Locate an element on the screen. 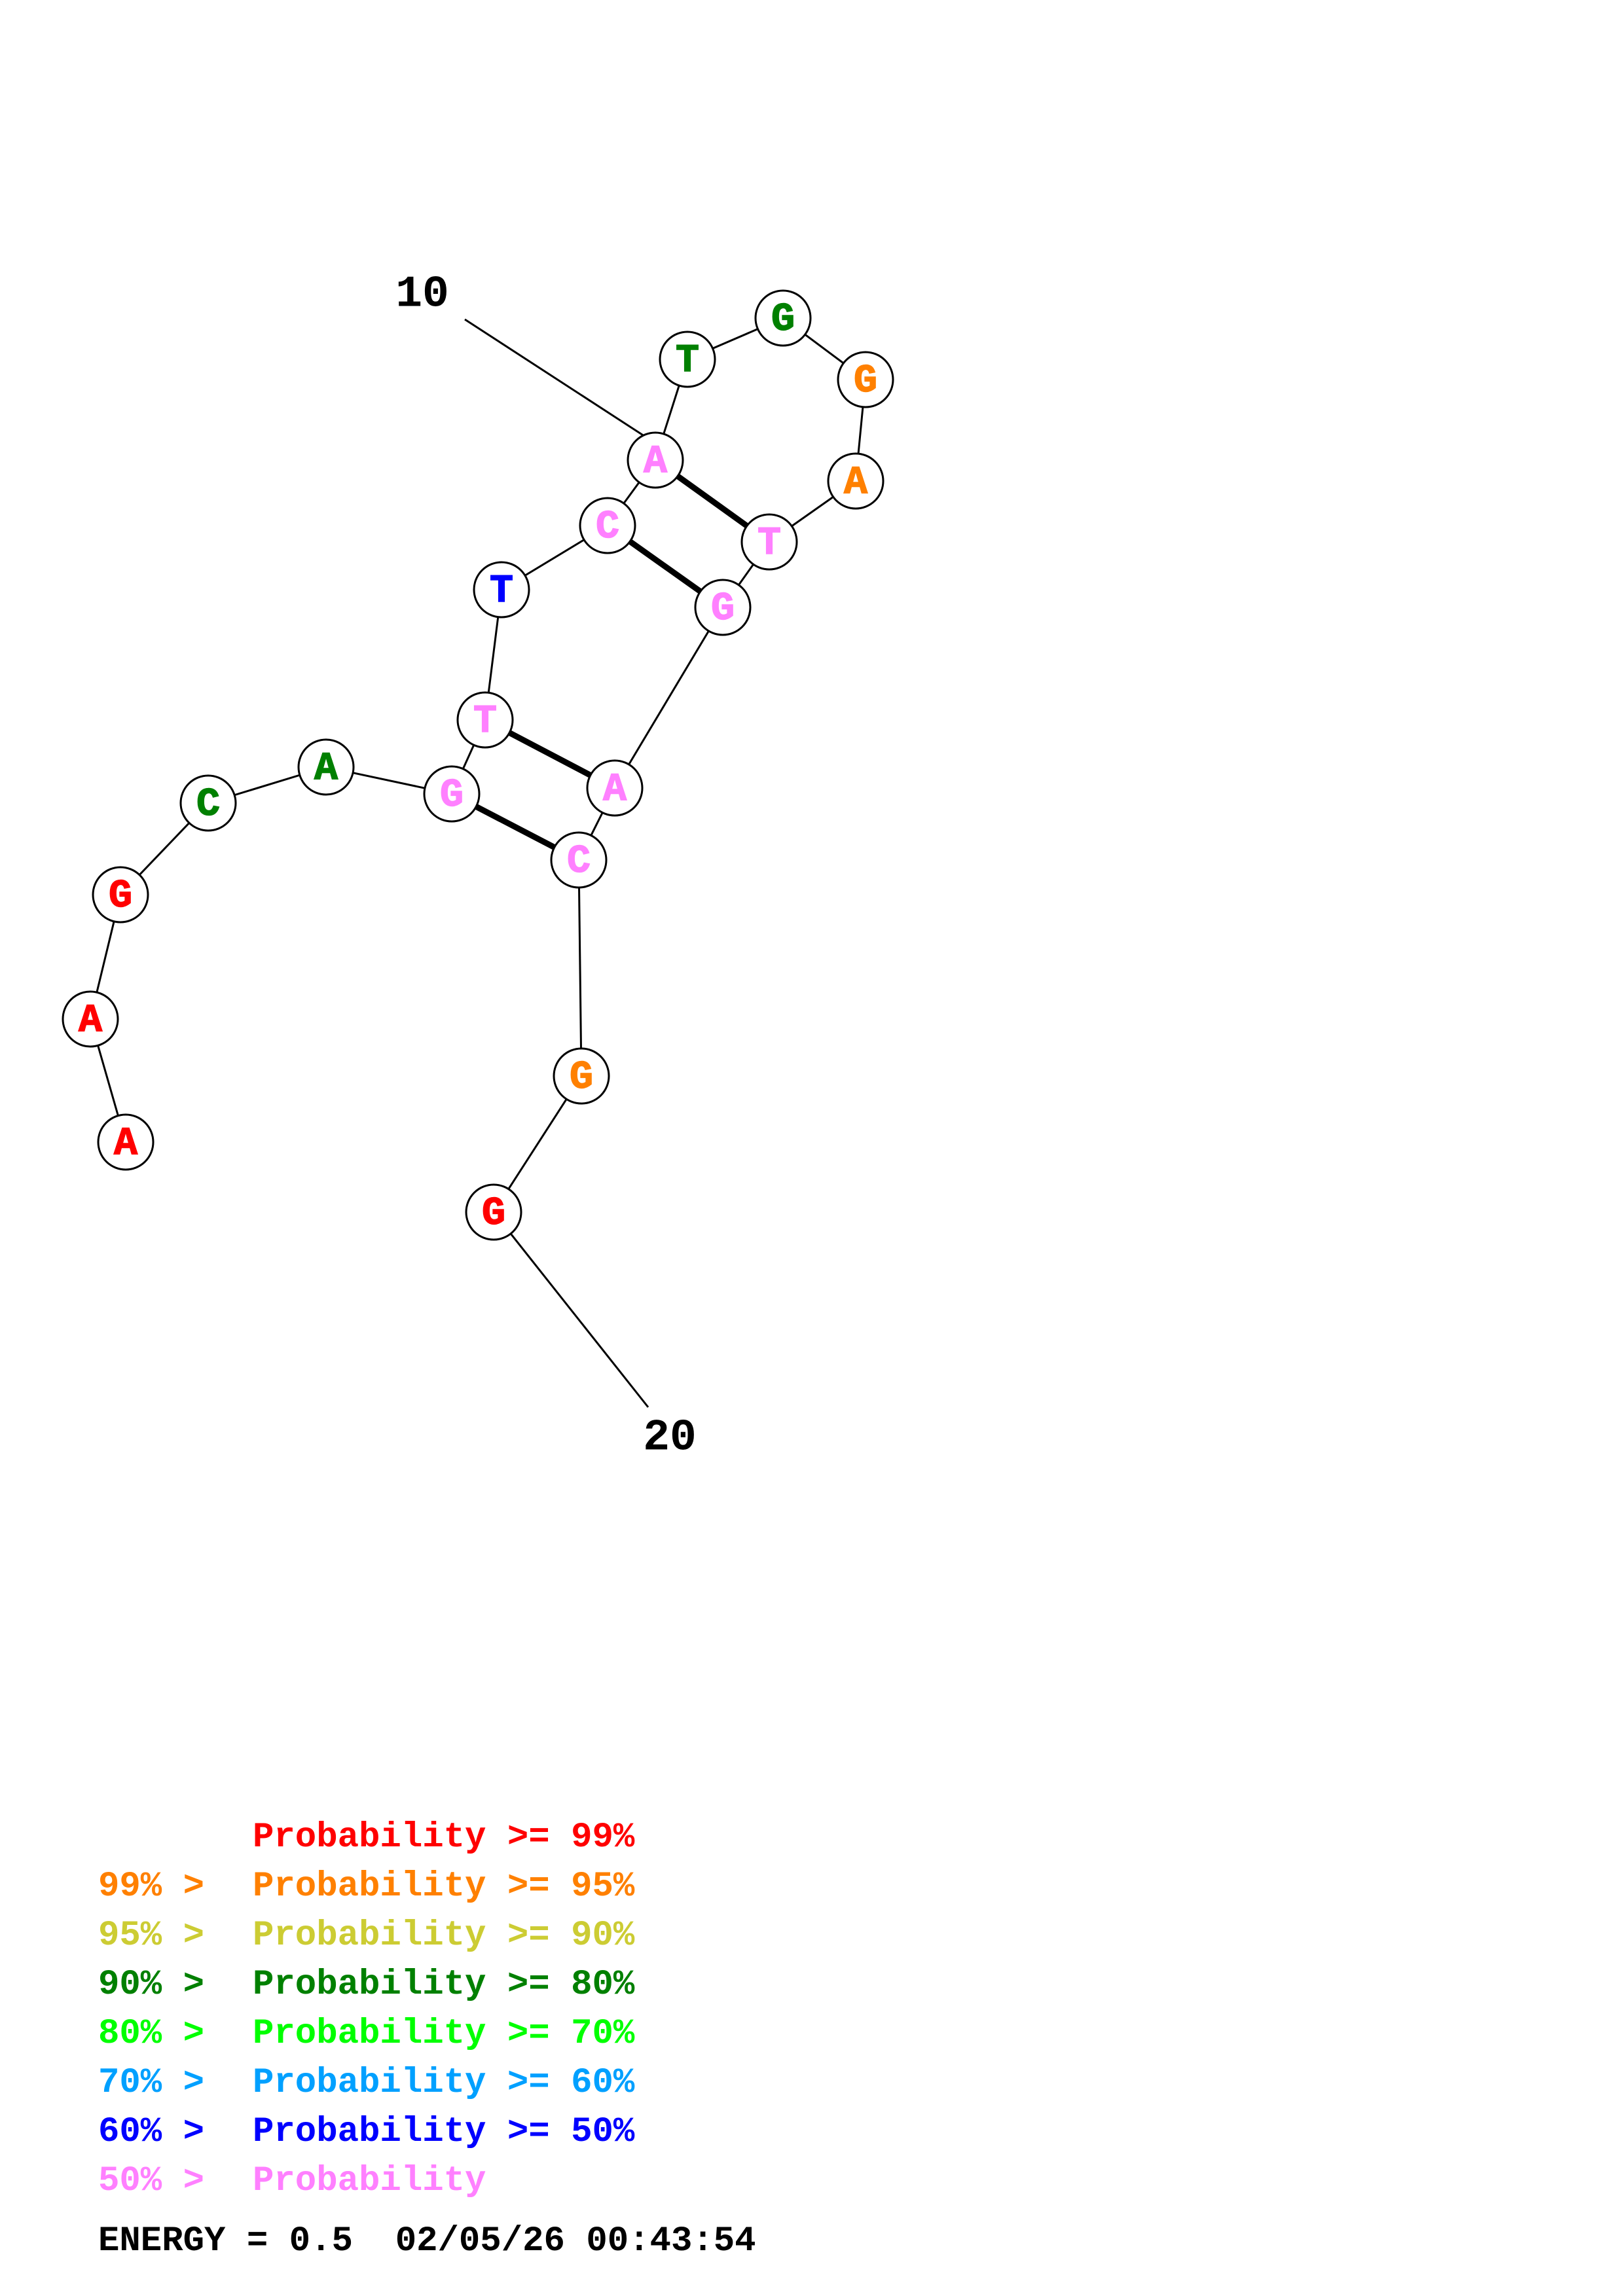 The image size is (1623, 2296). legend-prefix: 80% > is located at coordinates (162, 2034).